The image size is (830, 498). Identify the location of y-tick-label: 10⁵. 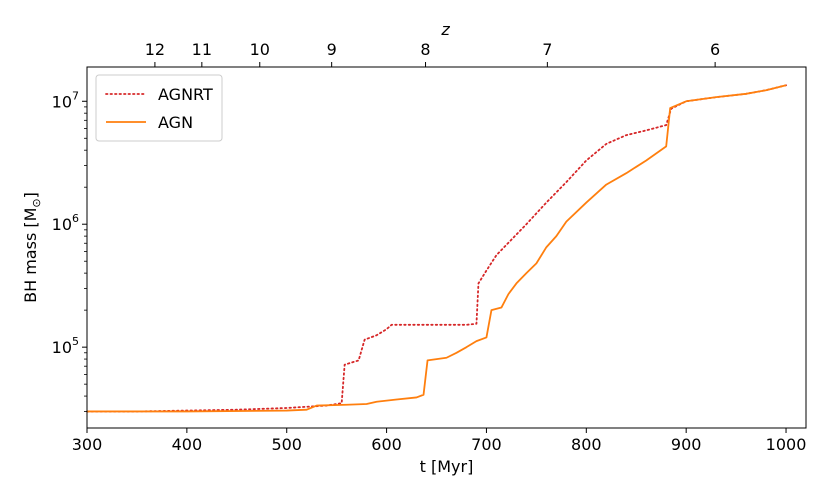
(65, 346).